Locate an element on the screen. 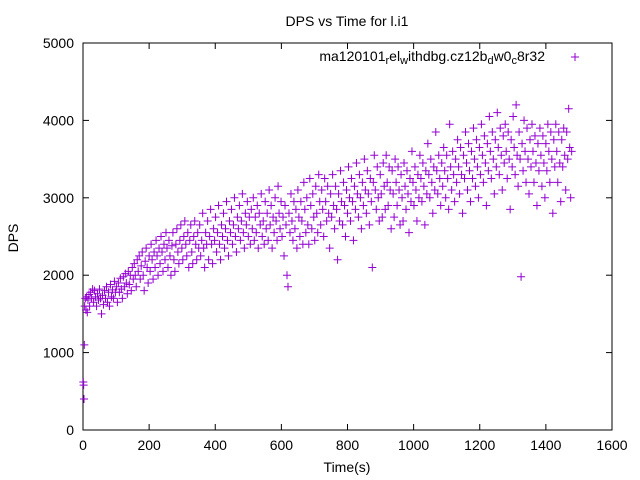 The image size is (640, 480). x-tick-label: 1600 is located at coordinates (611, 445).